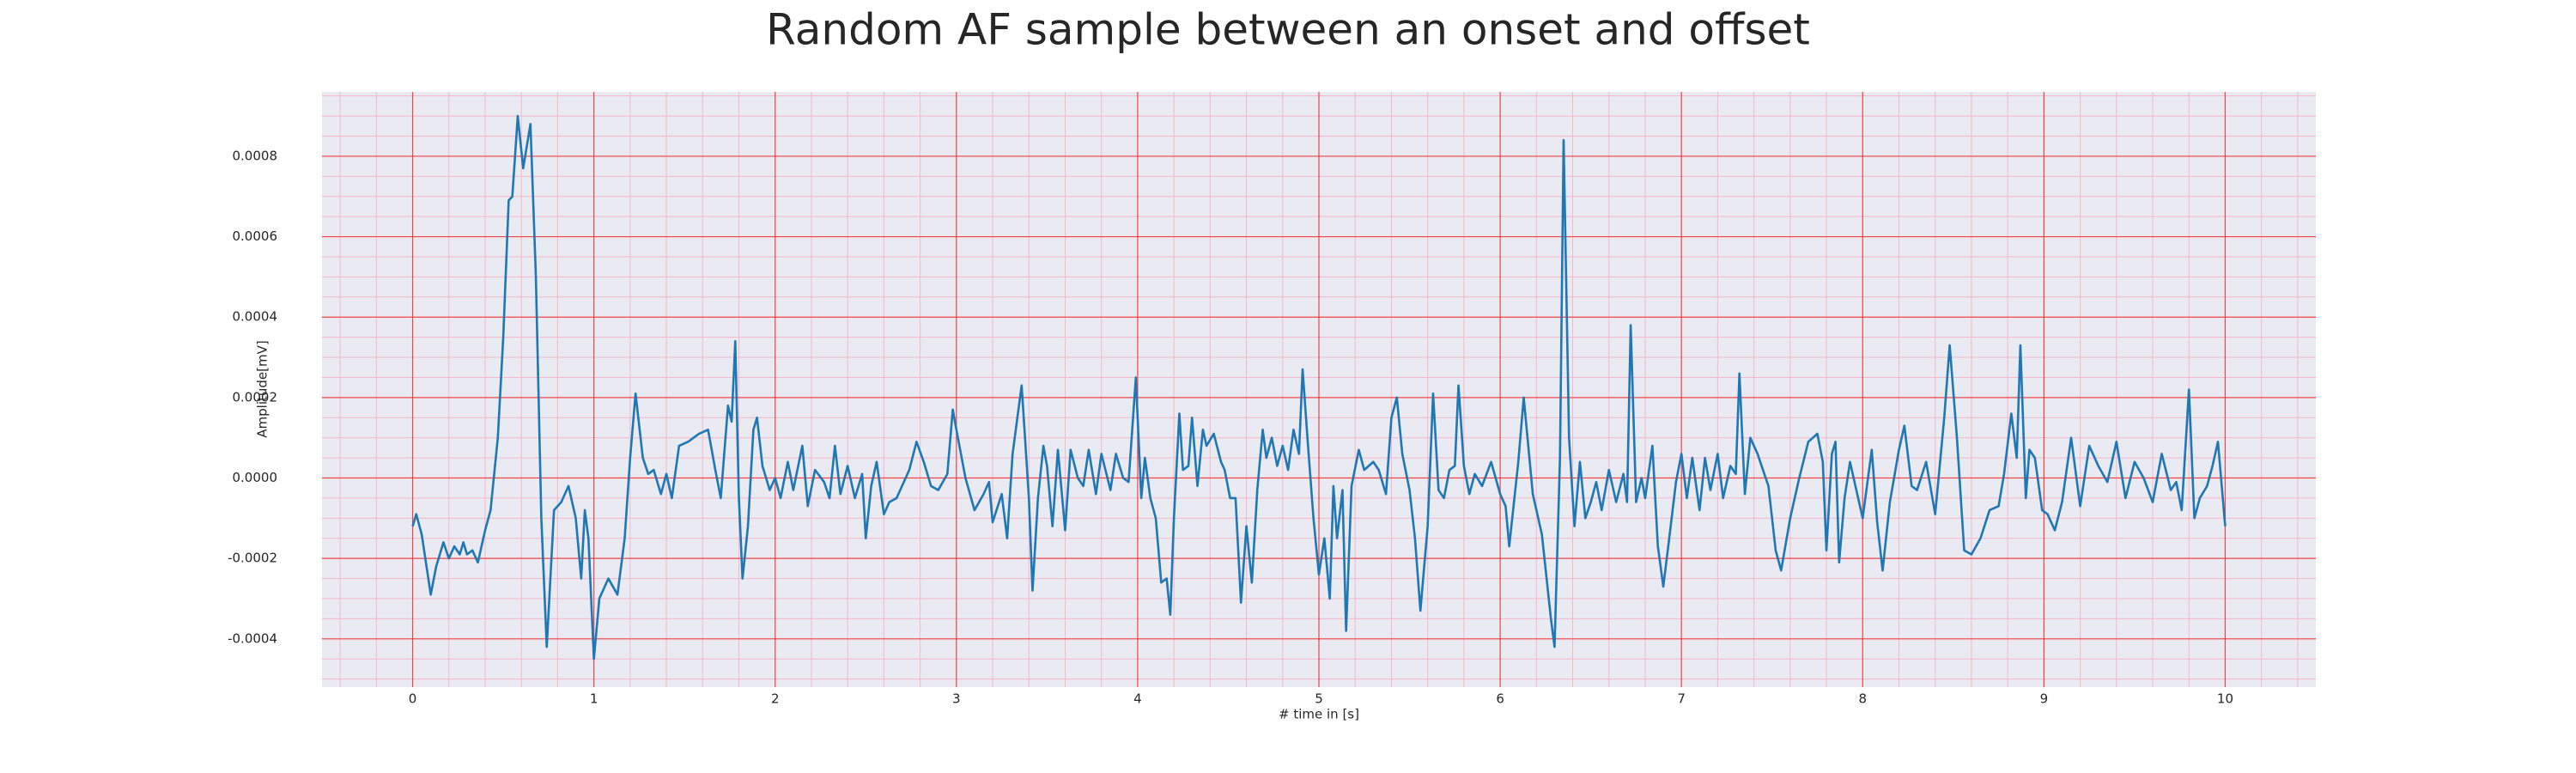 This screenshot has width=2576, height=773. I want to click on y-tick-label: 0.0000, so click(255, 477).